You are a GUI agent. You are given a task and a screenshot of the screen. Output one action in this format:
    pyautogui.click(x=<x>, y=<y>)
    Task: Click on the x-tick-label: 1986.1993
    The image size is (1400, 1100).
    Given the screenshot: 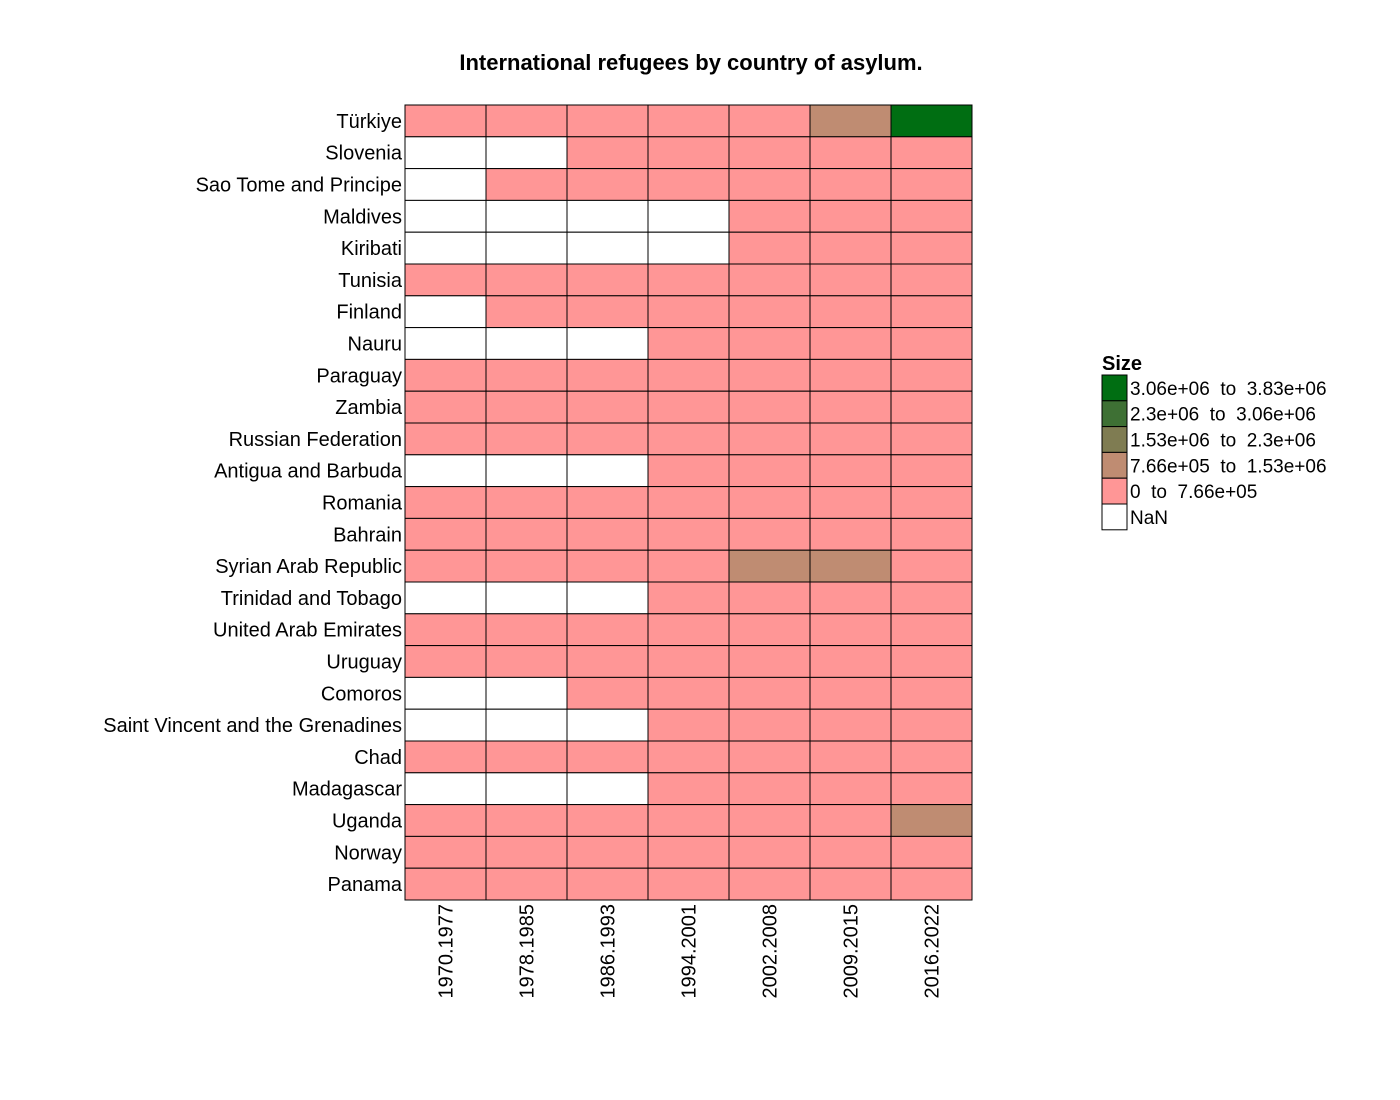 What is the action you would take?
    pyautogui.click(x=609, y=951)
    